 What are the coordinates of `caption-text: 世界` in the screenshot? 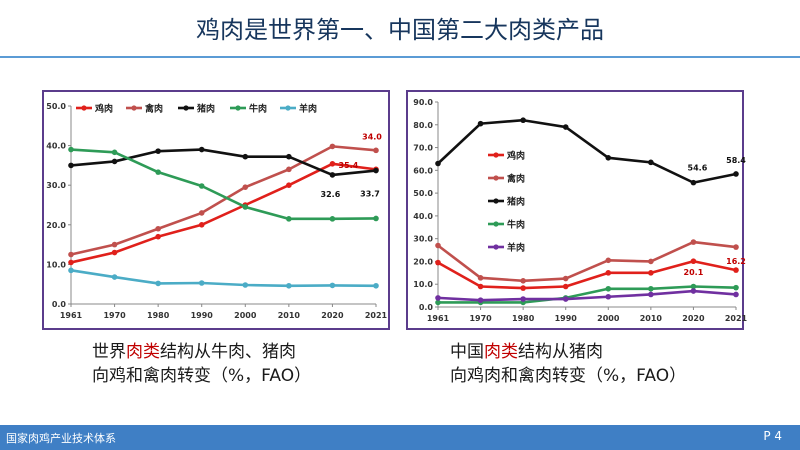 It's located at (109, 352).